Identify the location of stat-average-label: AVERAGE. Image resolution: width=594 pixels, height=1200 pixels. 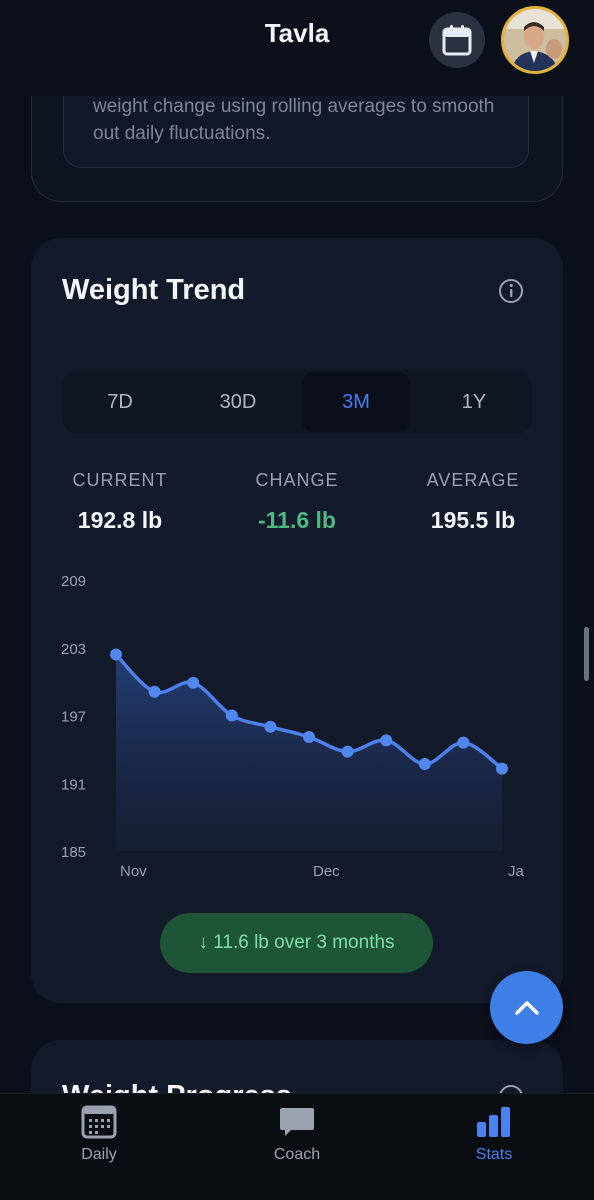
(473, 480).